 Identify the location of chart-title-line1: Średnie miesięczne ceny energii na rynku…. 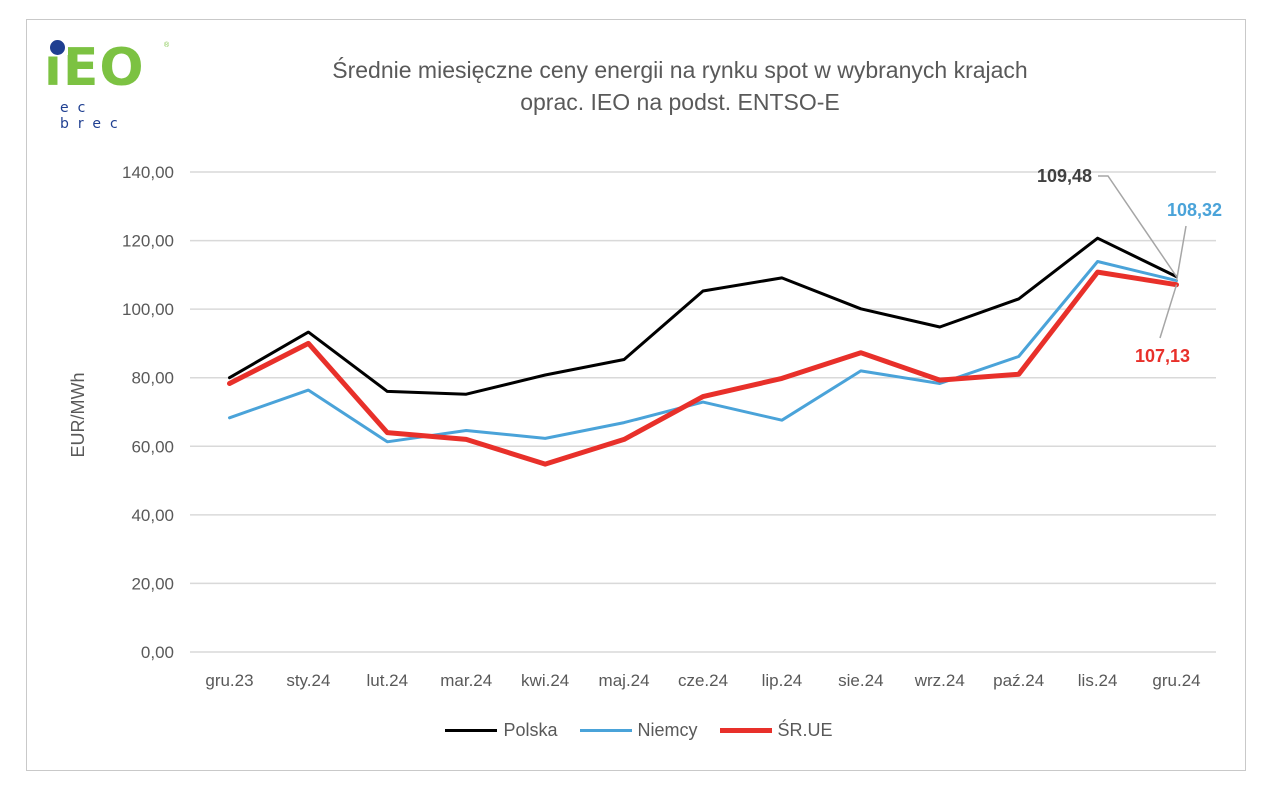
(680, 70).